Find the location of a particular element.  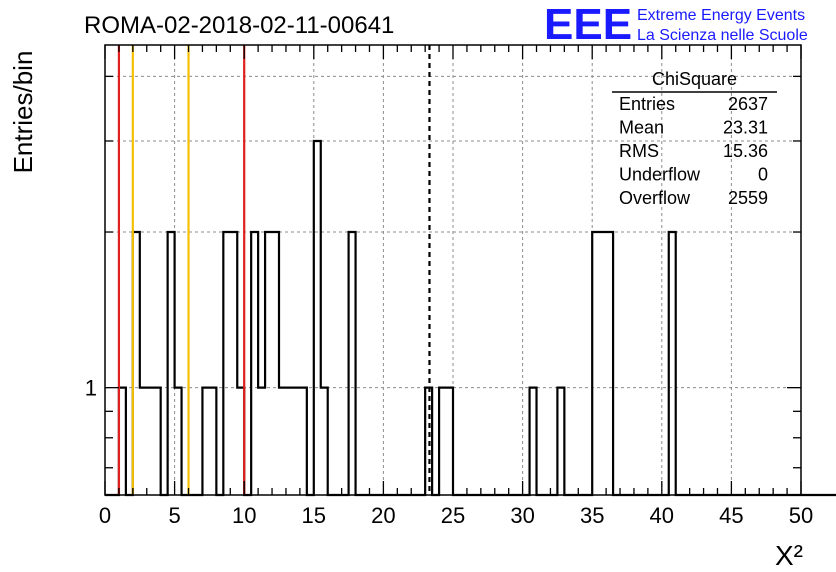

x-tick-label: 20 is located at coordinates (383, 515).